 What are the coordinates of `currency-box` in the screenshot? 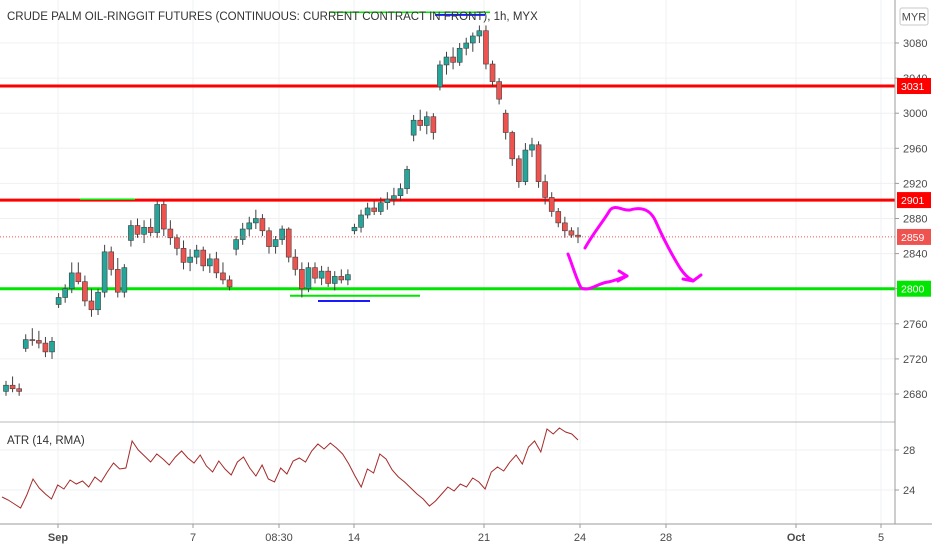 It's located at (914, 16).